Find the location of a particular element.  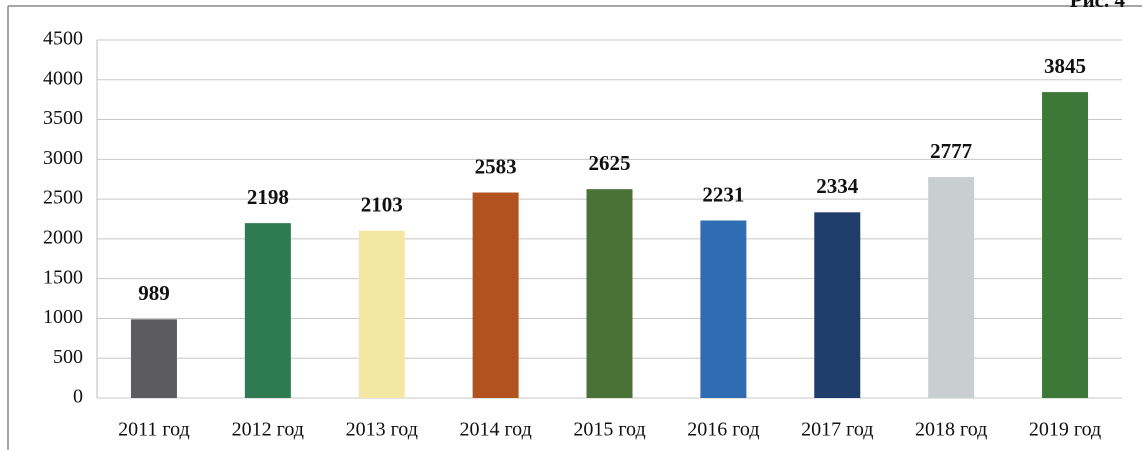

x-tick-label: 2014 год is located at coordinates (495, 430).